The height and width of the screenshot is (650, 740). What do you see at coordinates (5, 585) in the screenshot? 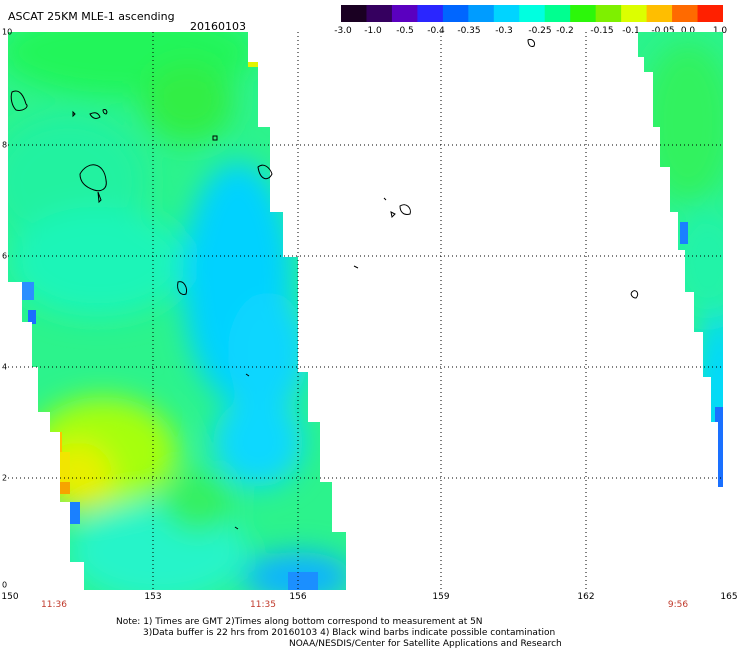
I see `y-tick-label: 0` at bounding box center [5, 585].